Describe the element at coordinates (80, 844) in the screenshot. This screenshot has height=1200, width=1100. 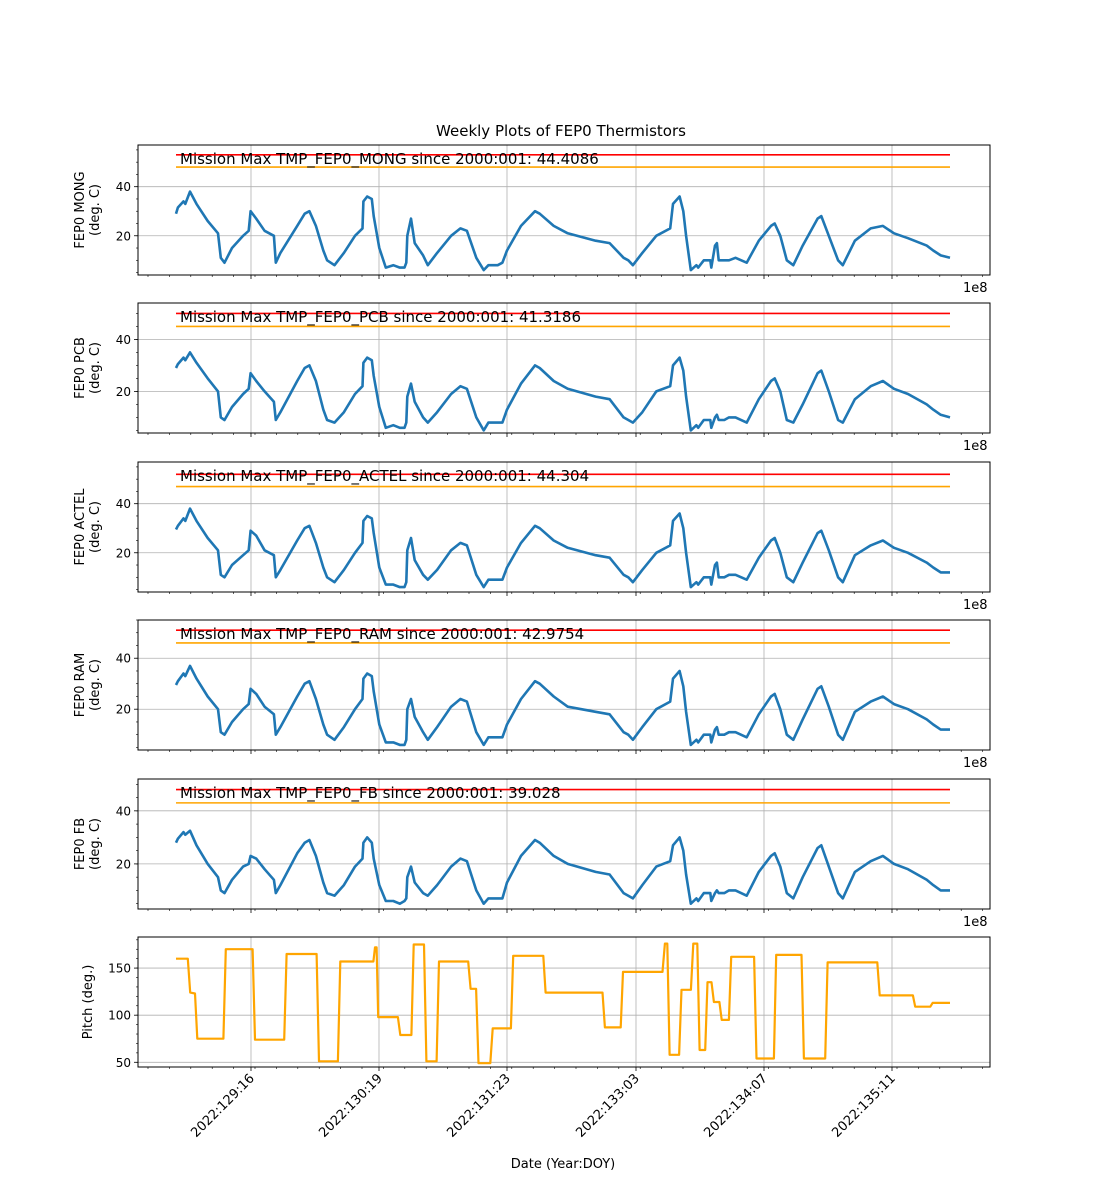
I see `y-axis-label: FEP0 FB` at that location.